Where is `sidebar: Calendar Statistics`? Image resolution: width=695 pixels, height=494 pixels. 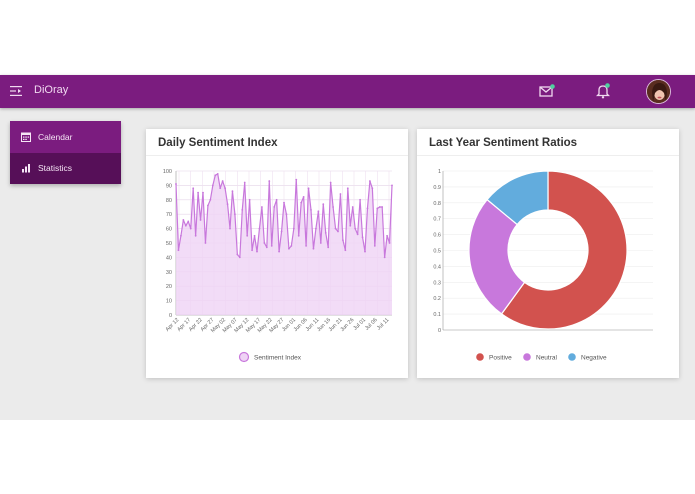 sidebar: Calendar Statistics is located at coordinates (65, 152).